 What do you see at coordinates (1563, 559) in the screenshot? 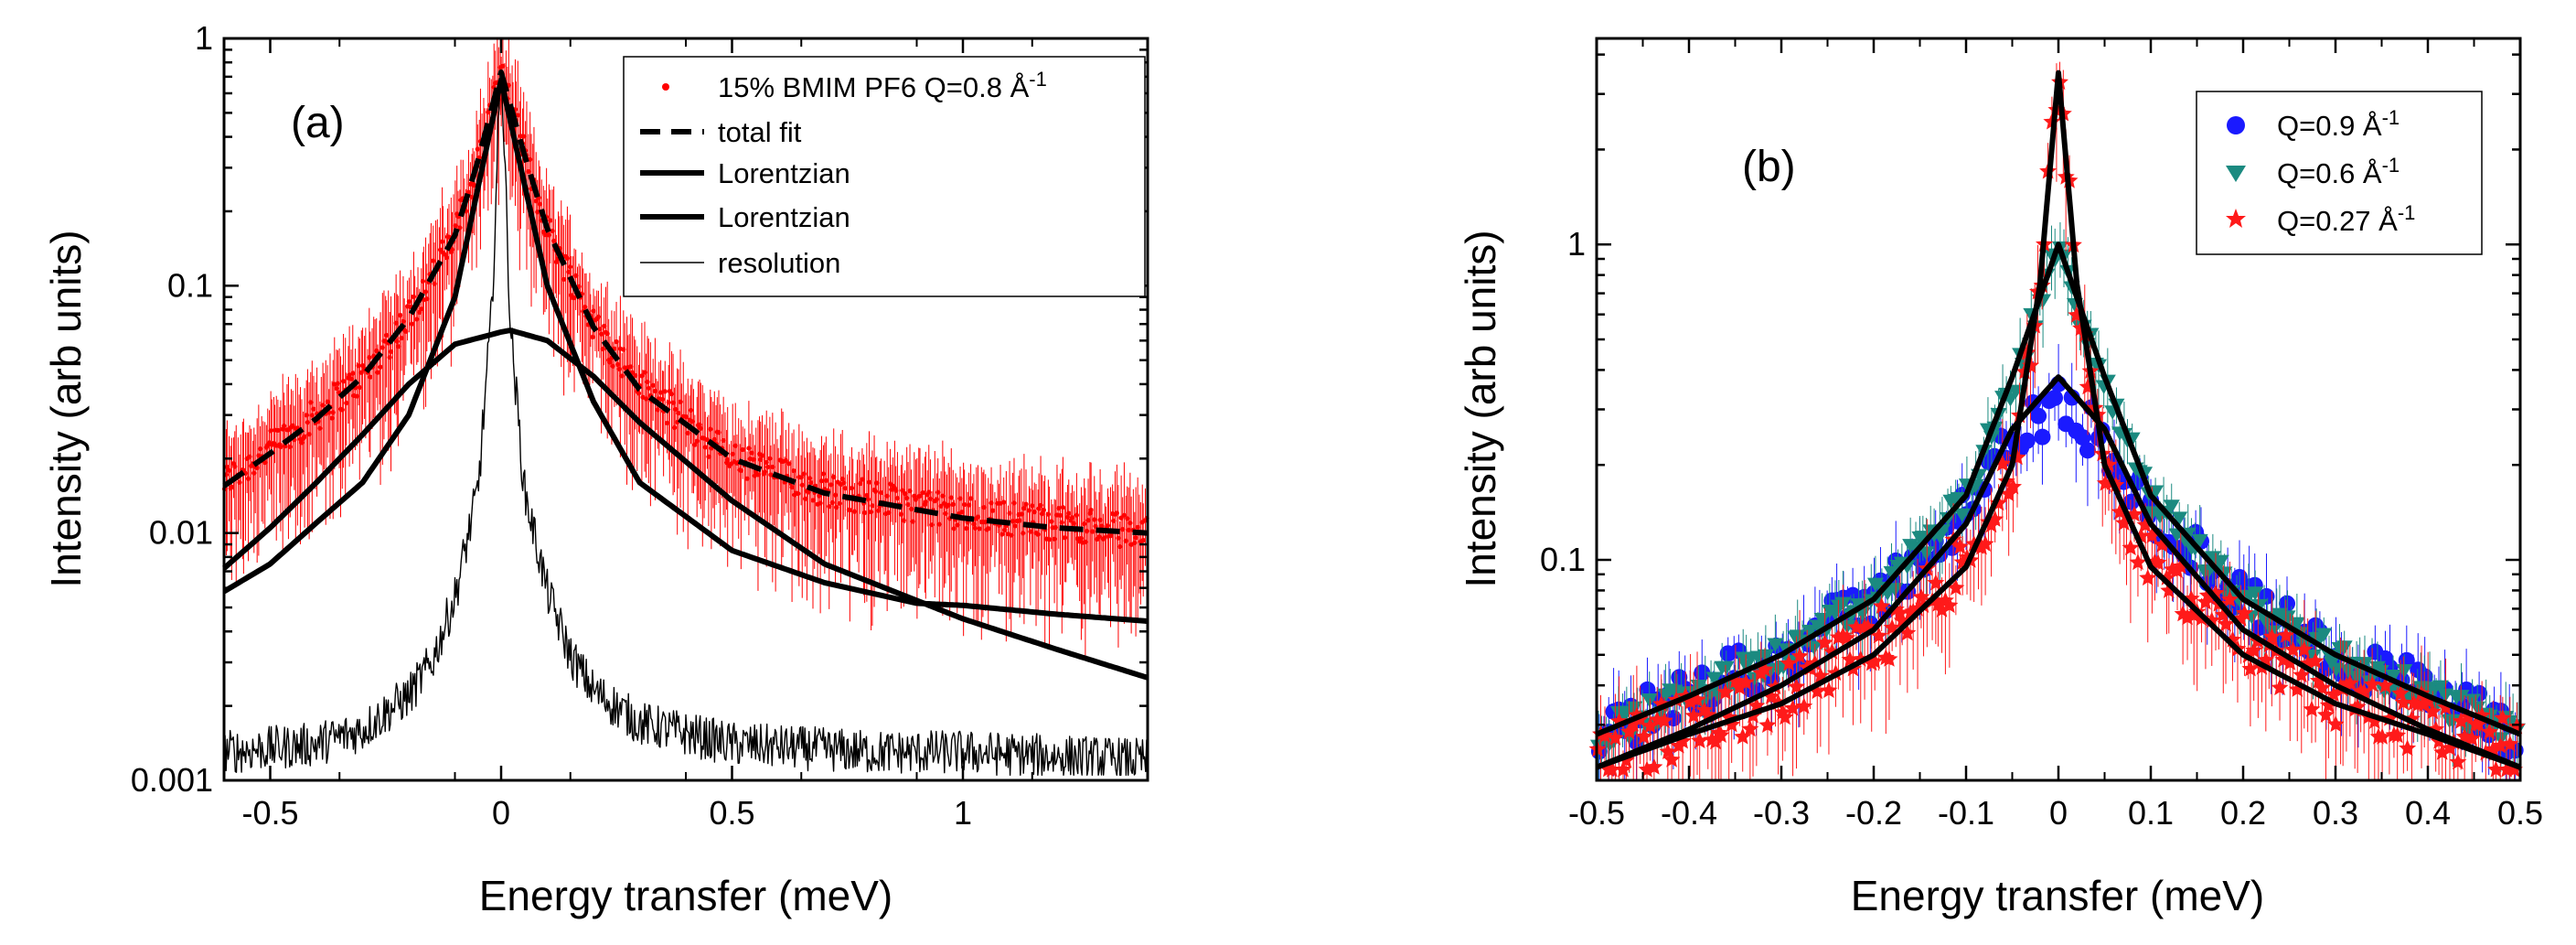
I see `panel-b-y-tick-label: 0.1` at bounding box center [1563, 559].